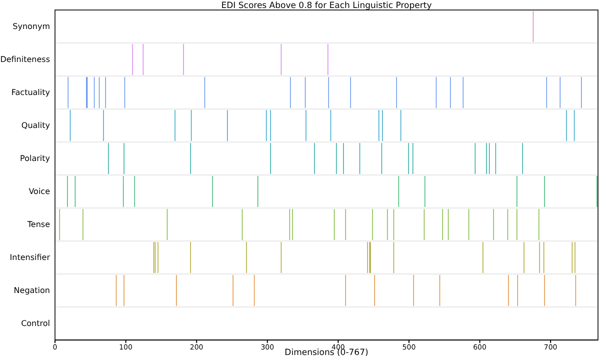  Describe the element at coordinates (25, 59) in the screenshot. I see `y-tick-label: Definiteness` at that location.